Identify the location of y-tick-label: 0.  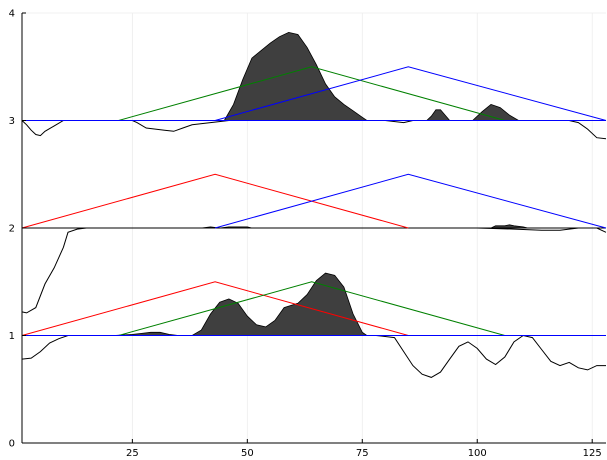
(12, 444).